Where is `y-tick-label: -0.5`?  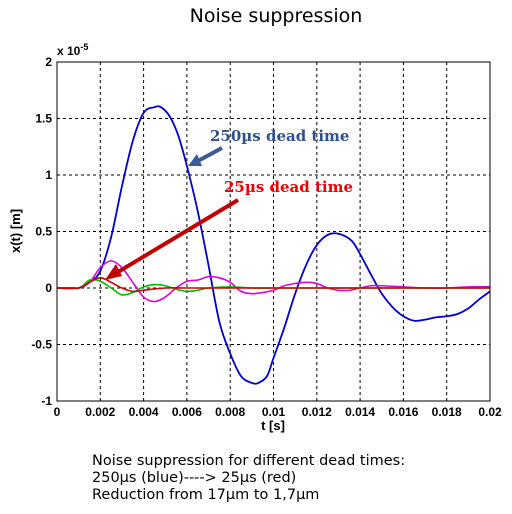
y-tick-label: -0.5 is located at coordinates (41, 345).